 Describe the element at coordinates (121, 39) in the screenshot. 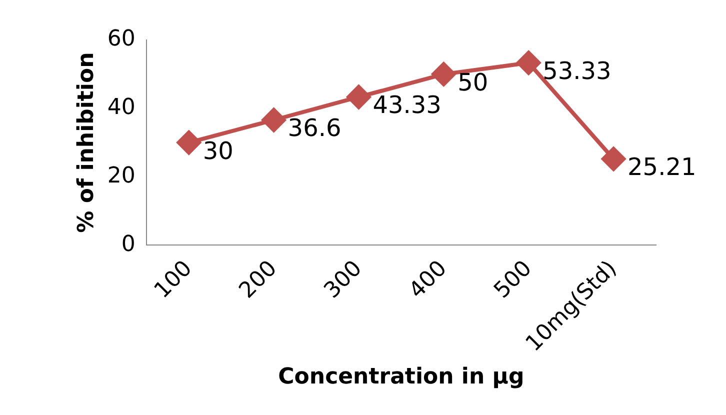

I see `y-tick-label: 60` at that location.